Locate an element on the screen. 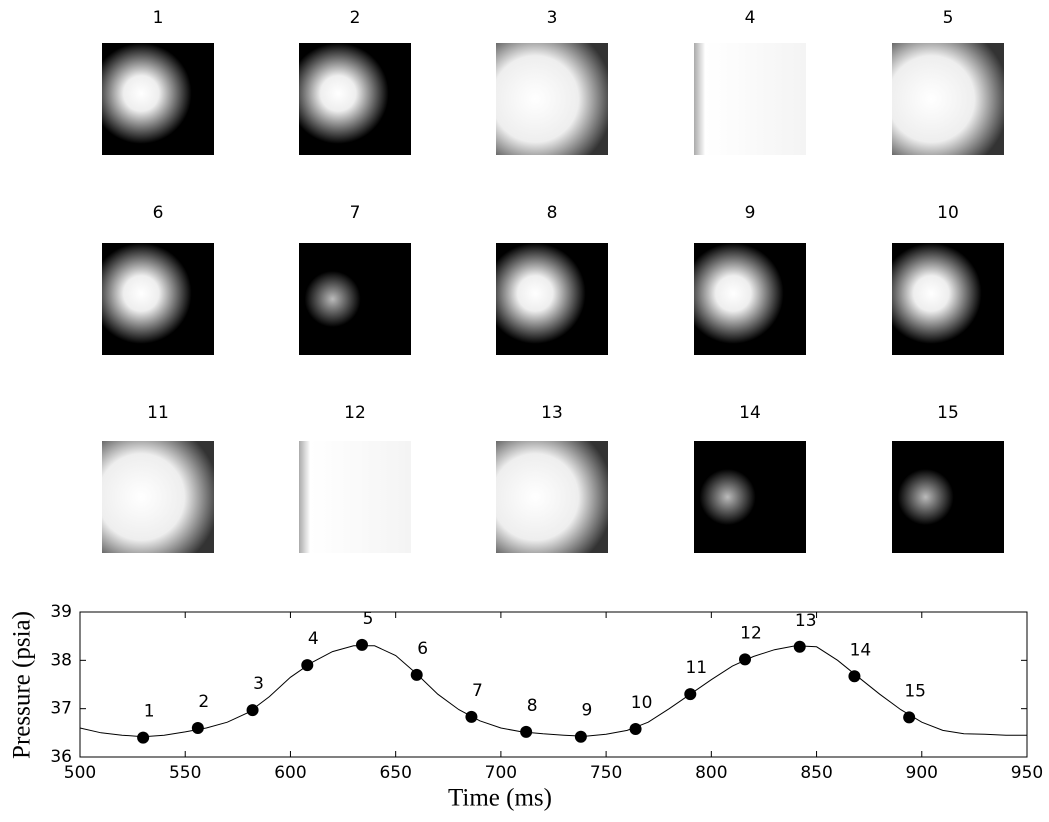 The height and width of the screenshot is (822, 1049). frame-label: 11 is located at coordinates (158, 413).